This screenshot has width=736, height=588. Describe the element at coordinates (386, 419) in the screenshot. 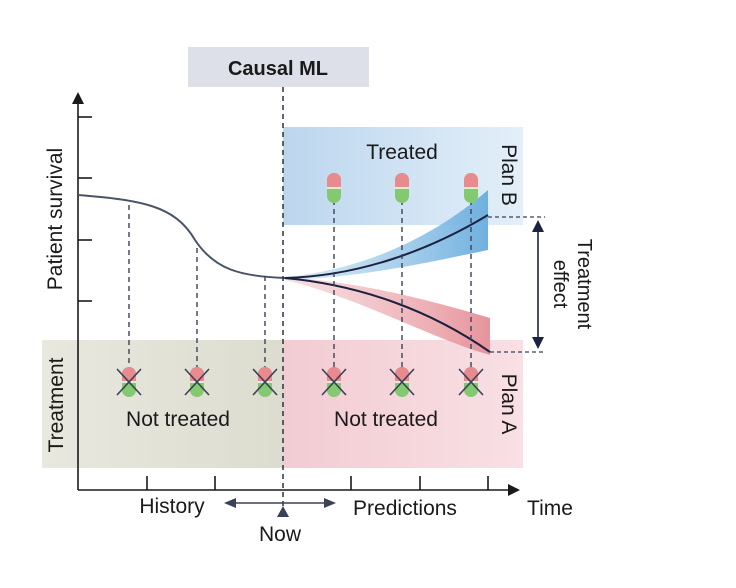

I see `not-treated-future-label: Not treated` at that location.